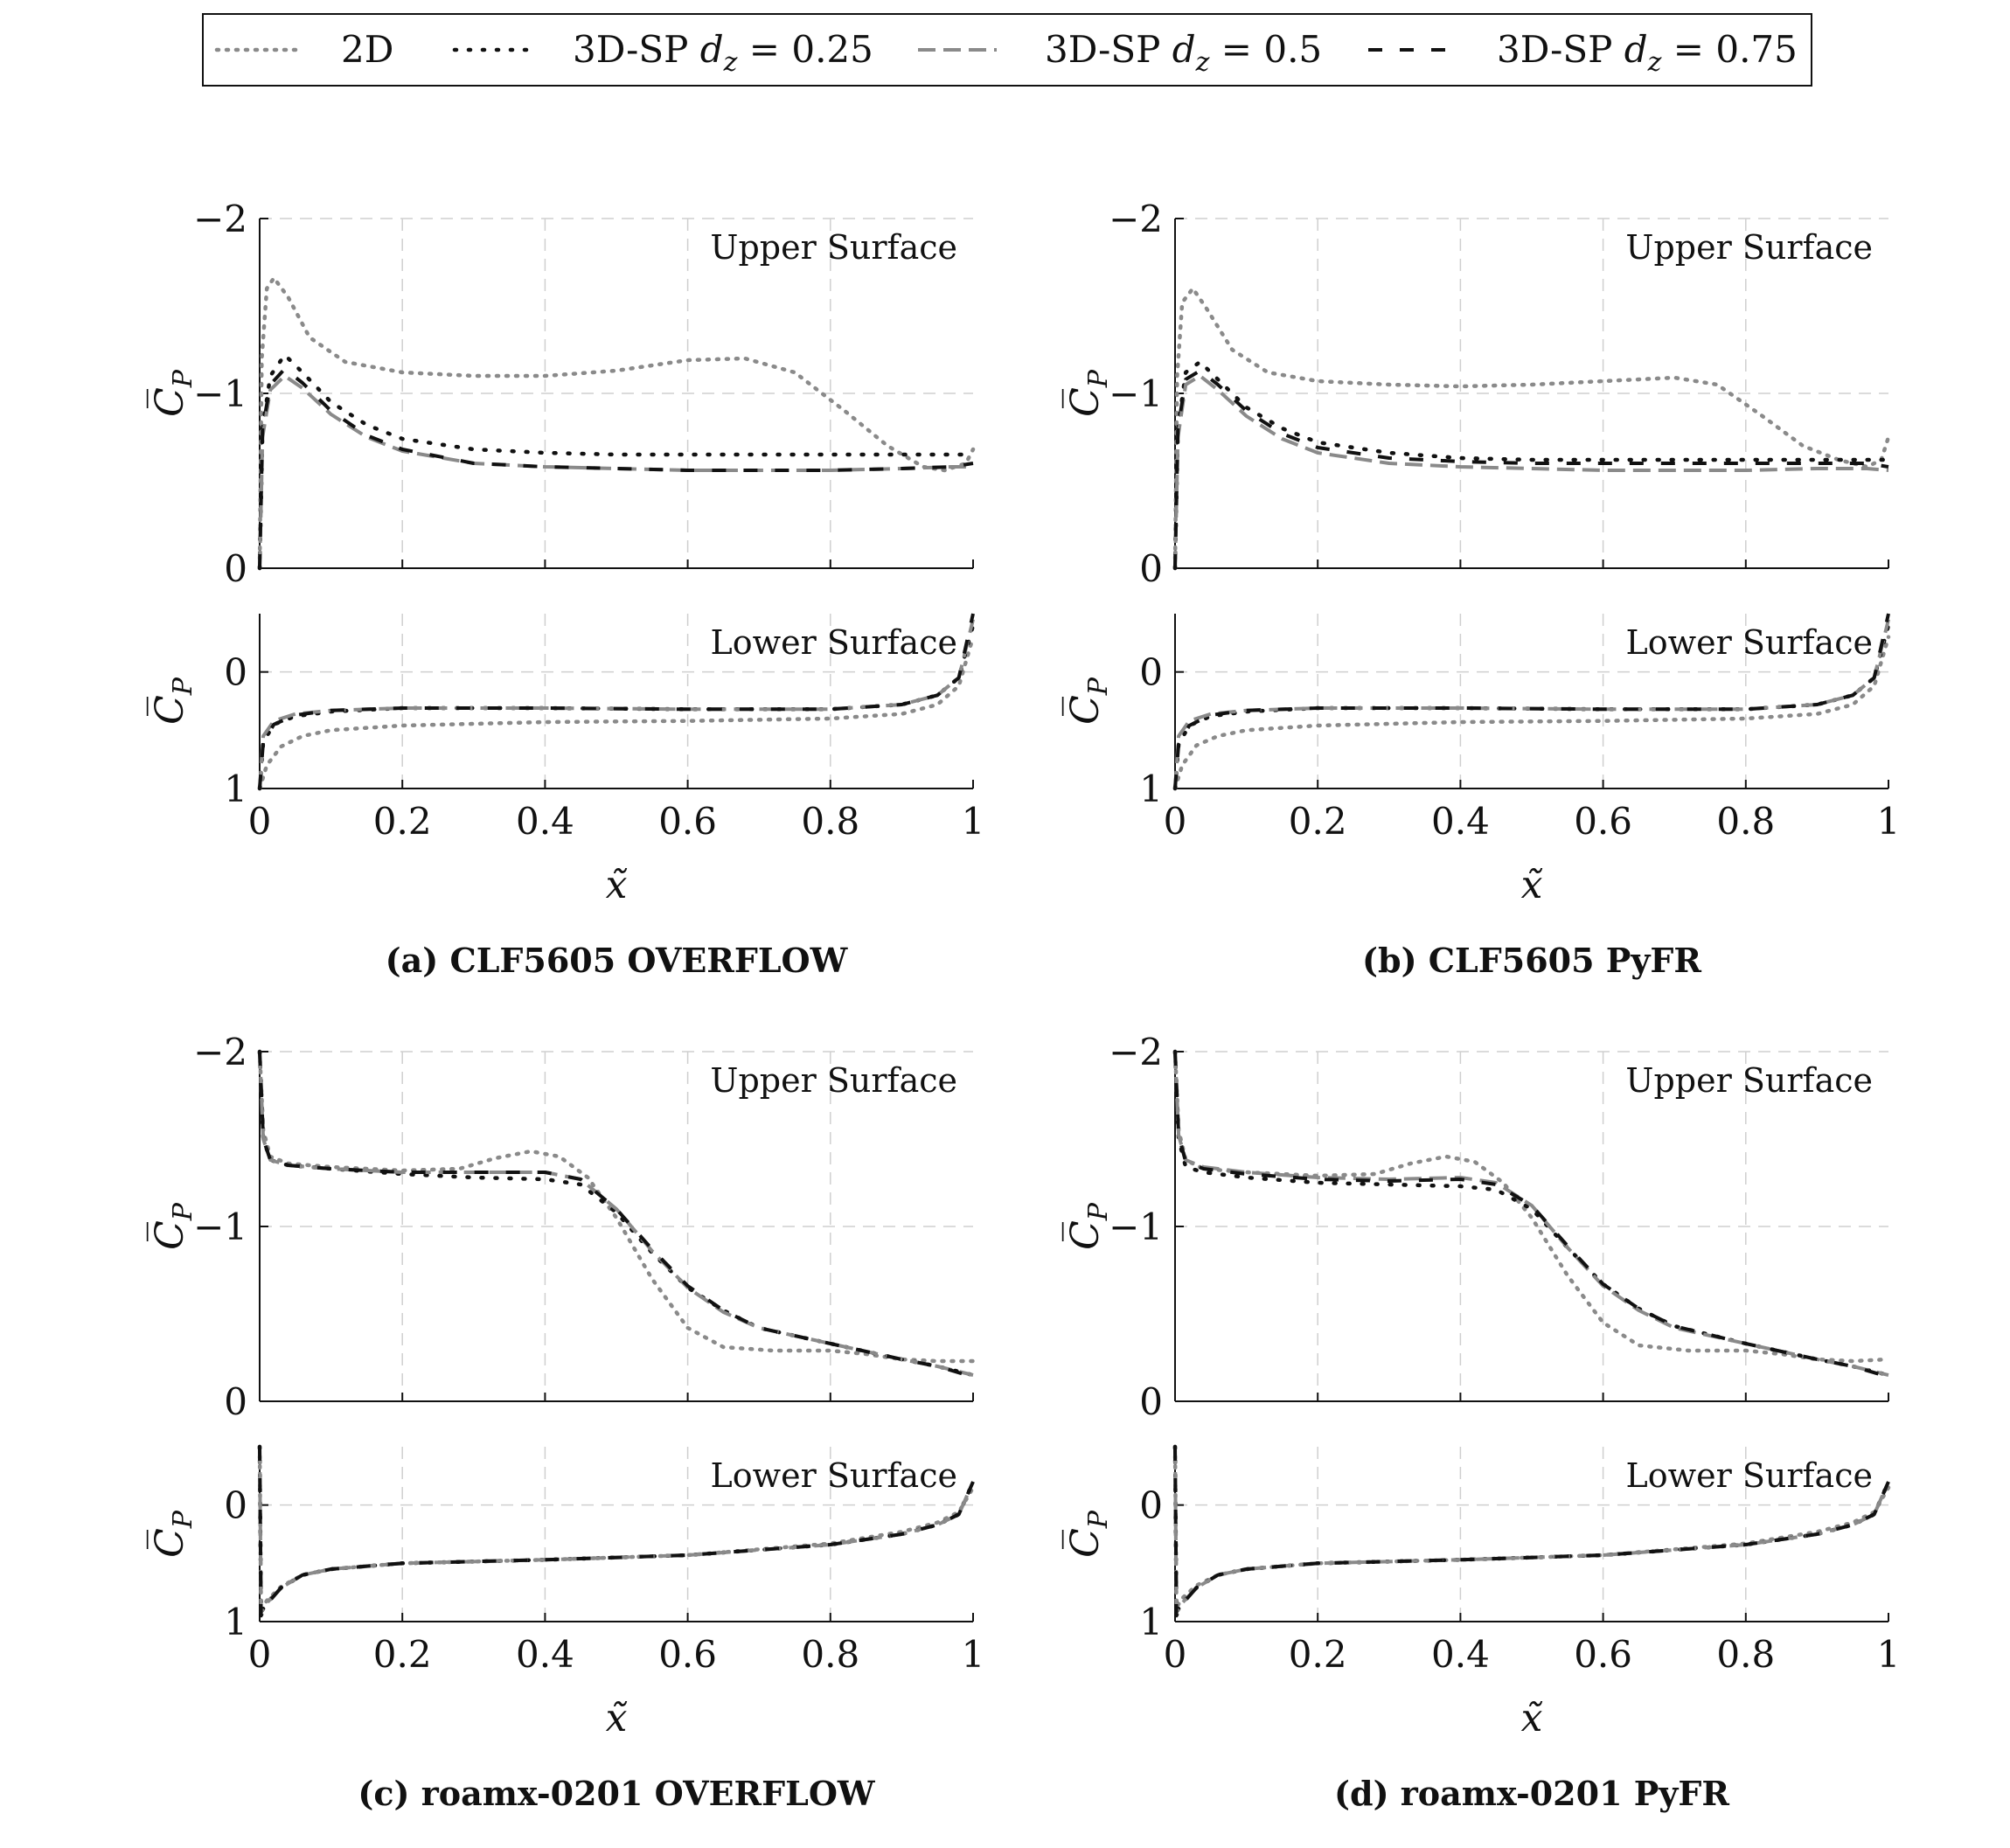 This screenshot has height=1848, width=2010. What do you see at coordinates (687, 822) in the screenshot?
I see `x-tick-label: 0.6` at bounding box center [687, 822].